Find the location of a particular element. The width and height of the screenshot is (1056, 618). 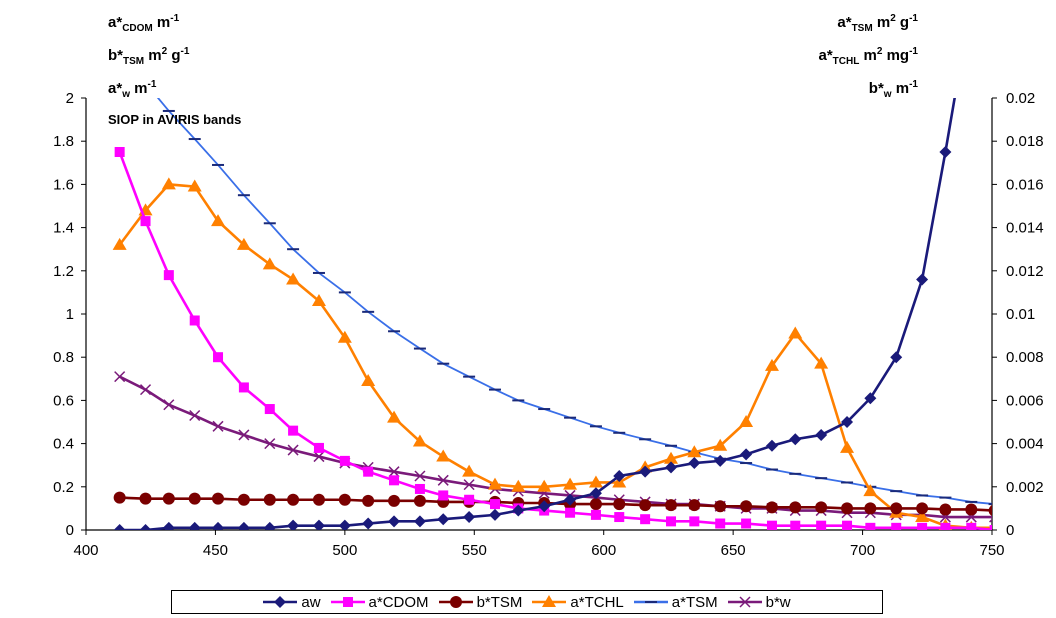

legend-a-star-tchl-label: a*TCHL is located at coordinates (596, 602).